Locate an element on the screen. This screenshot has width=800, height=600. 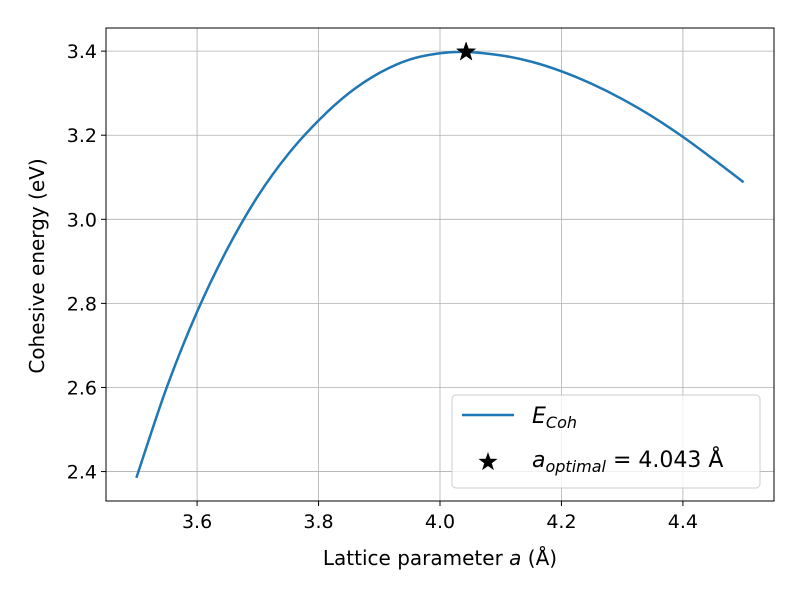
x-axis-label: Lattice parameter a (Å) is located at coordinates (440, 558).